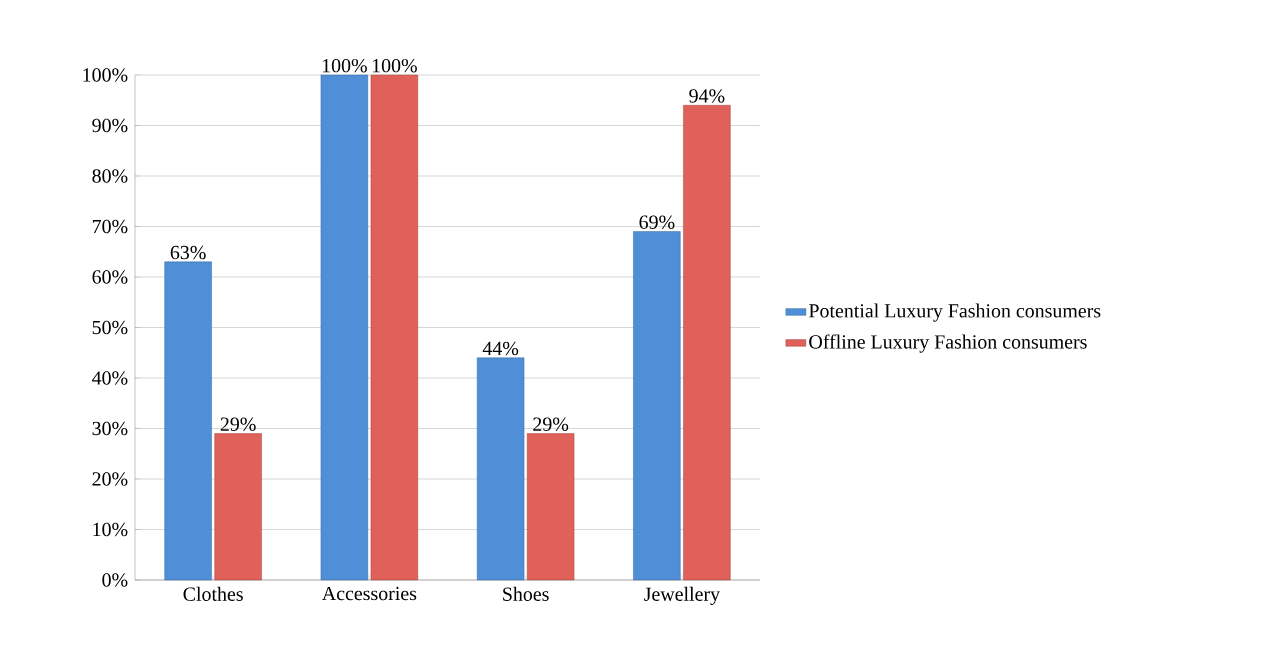 Image resolution: width=1271 pixels, height=664 pixels. I want to click on x-tick-label: Clothes, so click(213, 593).